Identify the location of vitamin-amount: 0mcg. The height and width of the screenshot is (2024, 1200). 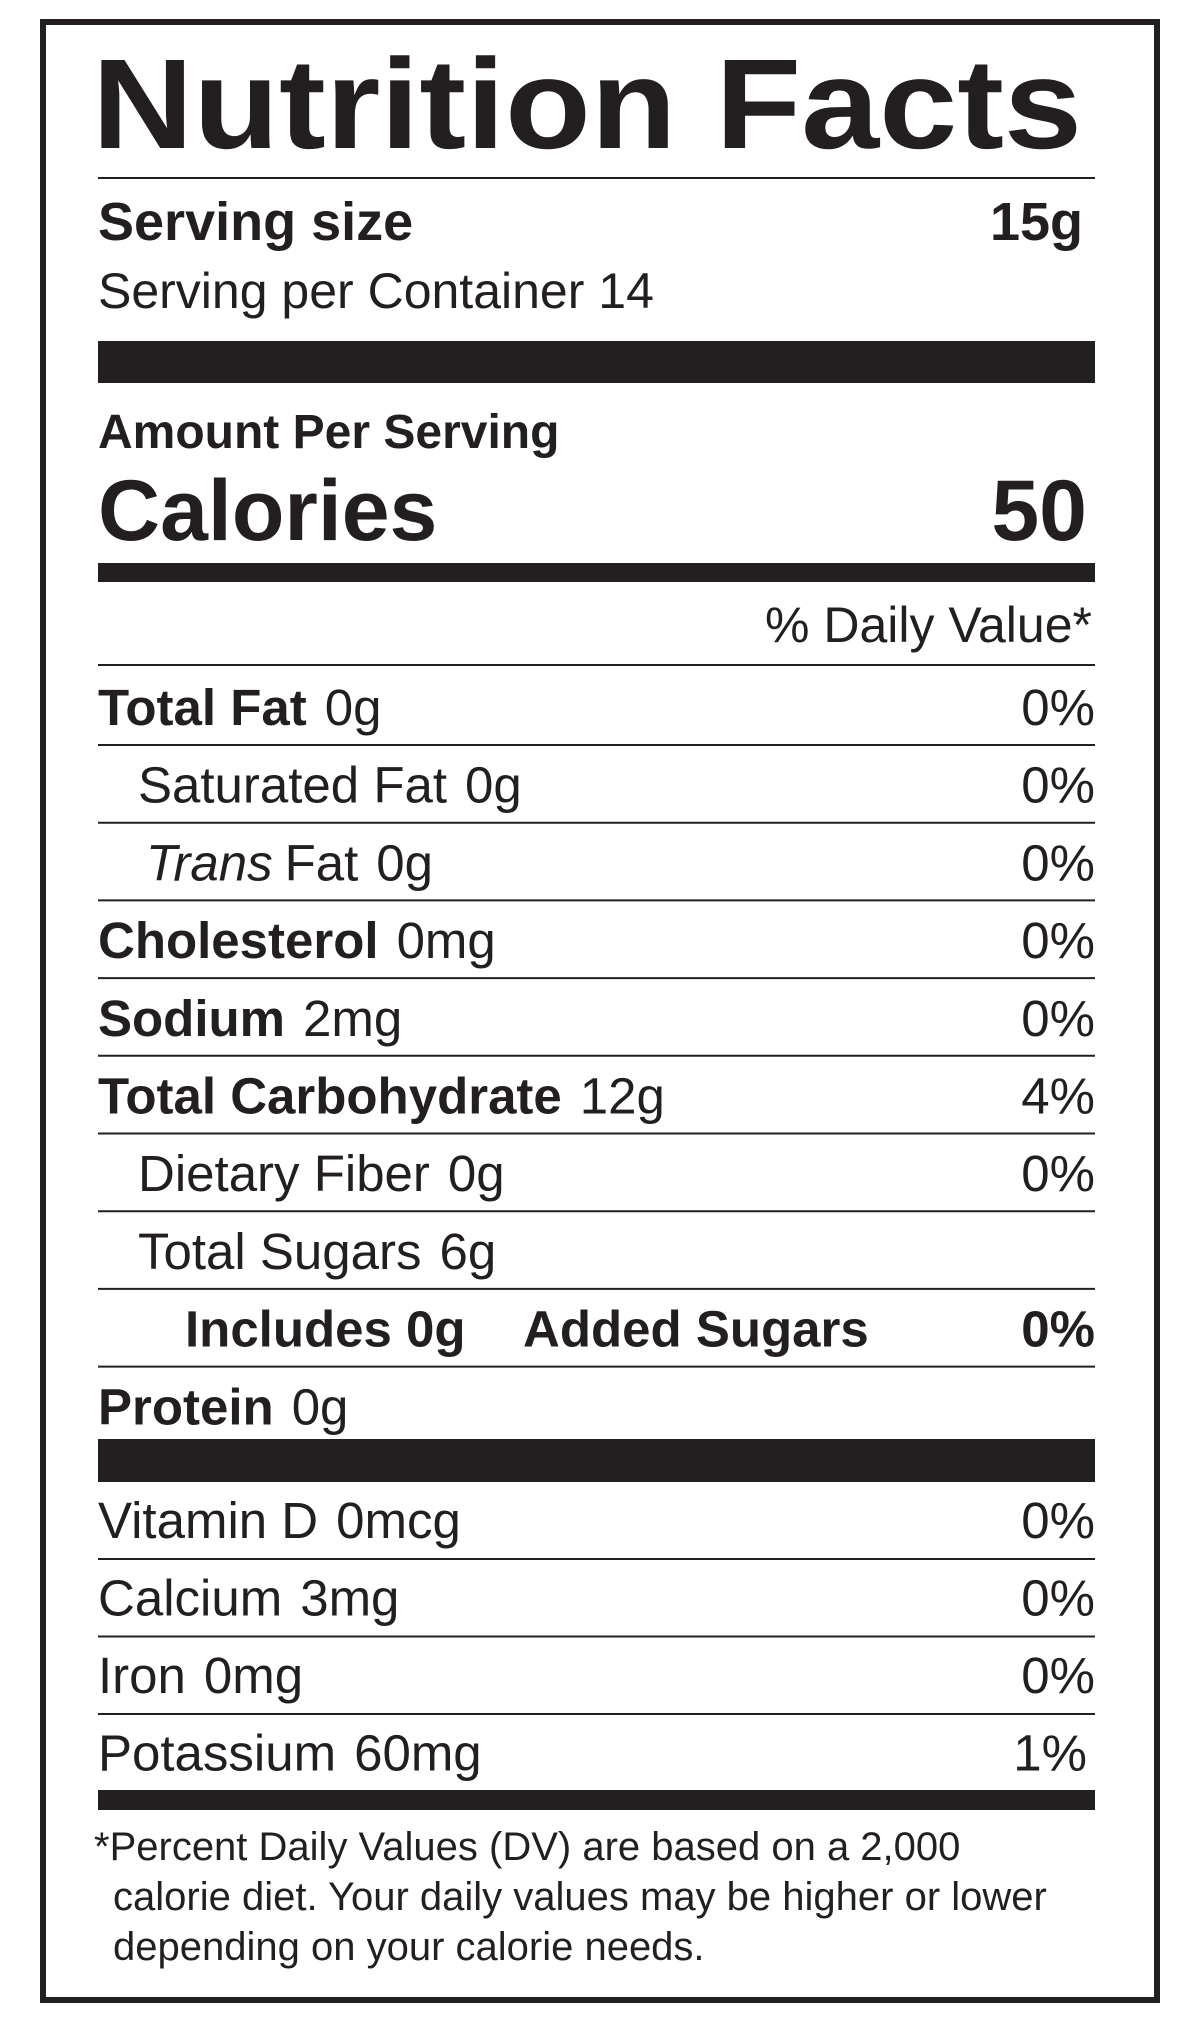
(398, 1520).